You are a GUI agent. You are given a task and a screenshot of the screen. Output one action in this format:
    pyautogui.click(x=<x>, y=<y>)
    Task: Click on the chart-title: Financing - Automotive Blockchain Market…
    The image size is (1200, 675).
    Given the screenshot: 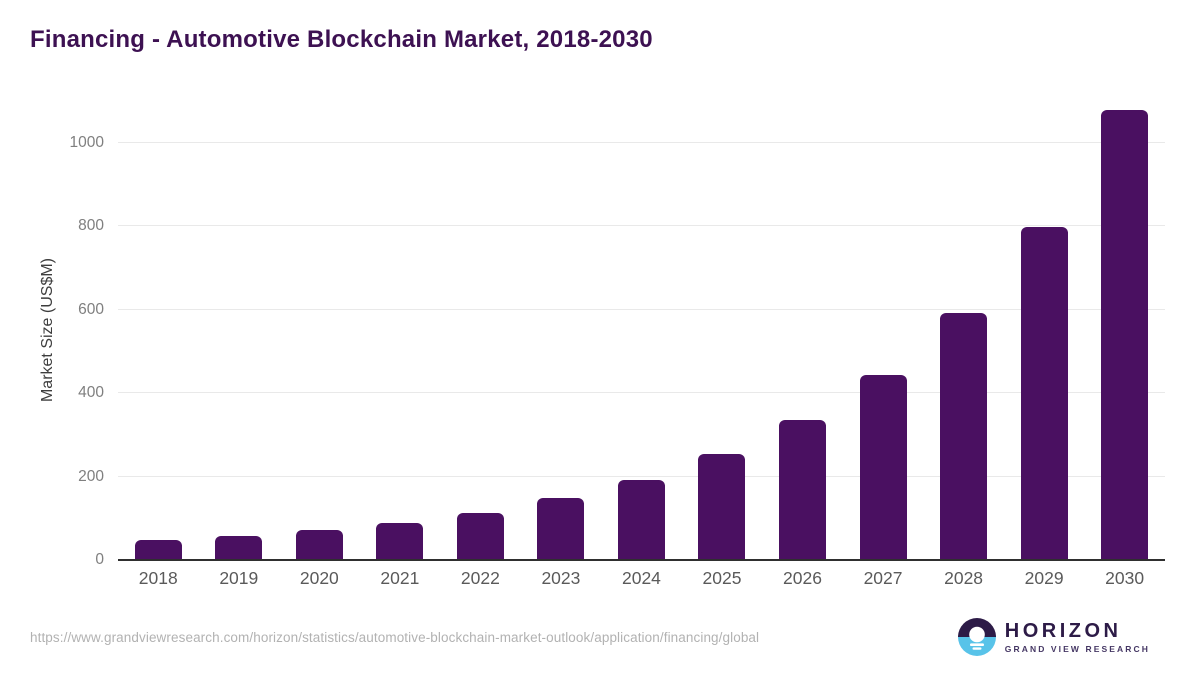 What is the action you would take?
    pyautogui.click(x=341, y=39)
    